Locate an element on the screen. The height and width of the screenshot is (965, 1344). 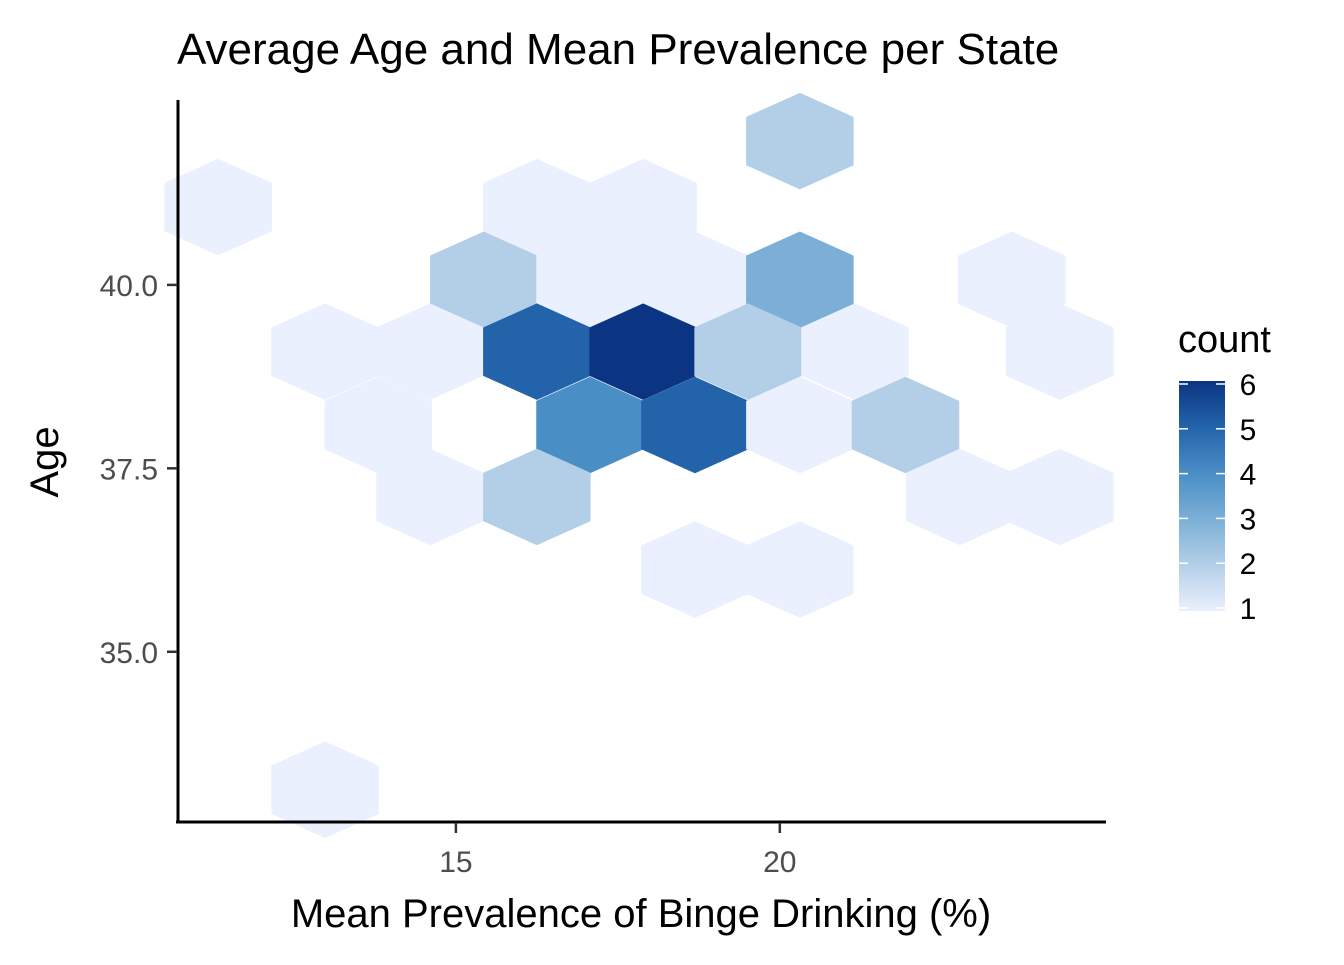
x-axis-ticks: 15 20 is located at coordinates (617, 851).